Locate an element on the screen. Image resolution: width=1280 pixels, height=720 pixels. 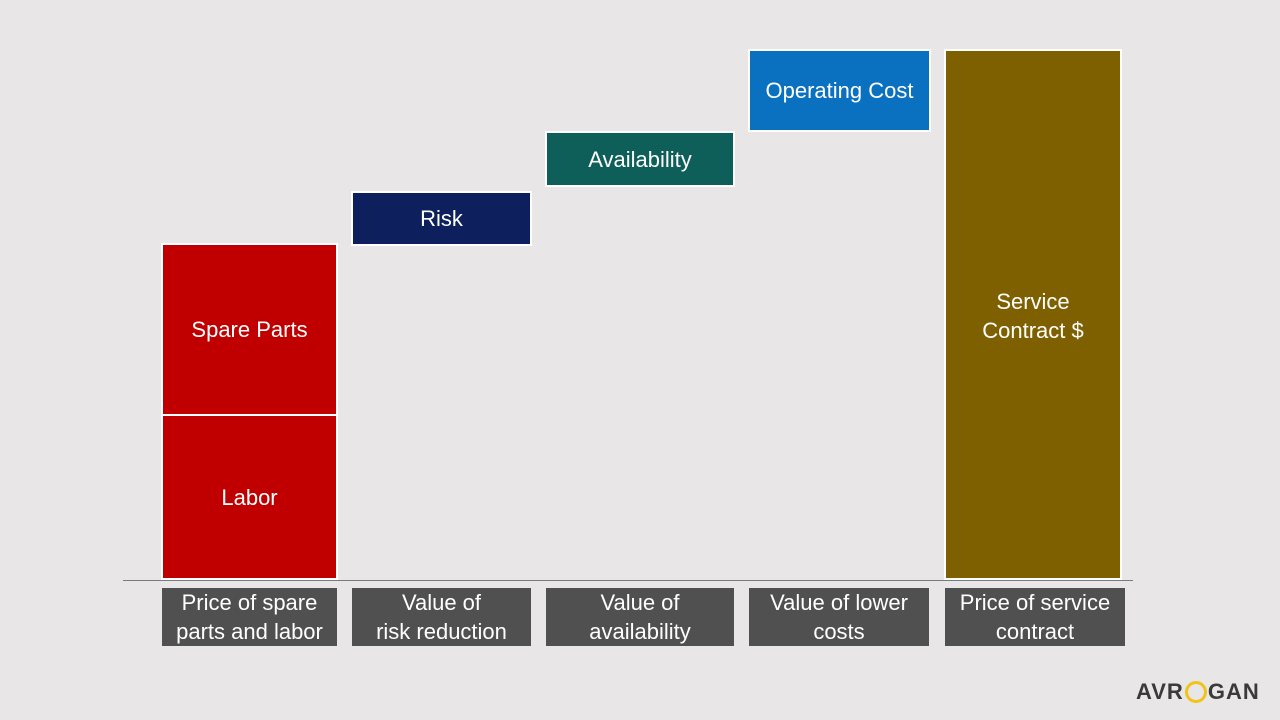
block-label: Availability is located at coordinates (640, 159).